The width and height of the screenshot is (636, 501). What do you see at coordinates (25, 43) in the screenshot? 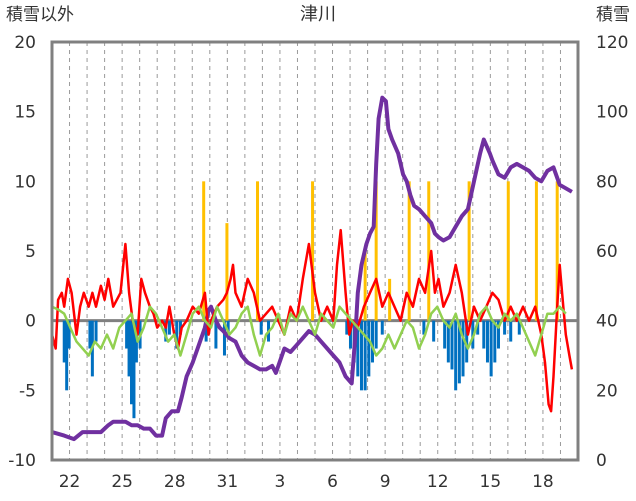
I see `left-tick-label: 20` at bounding box center [25, 43].